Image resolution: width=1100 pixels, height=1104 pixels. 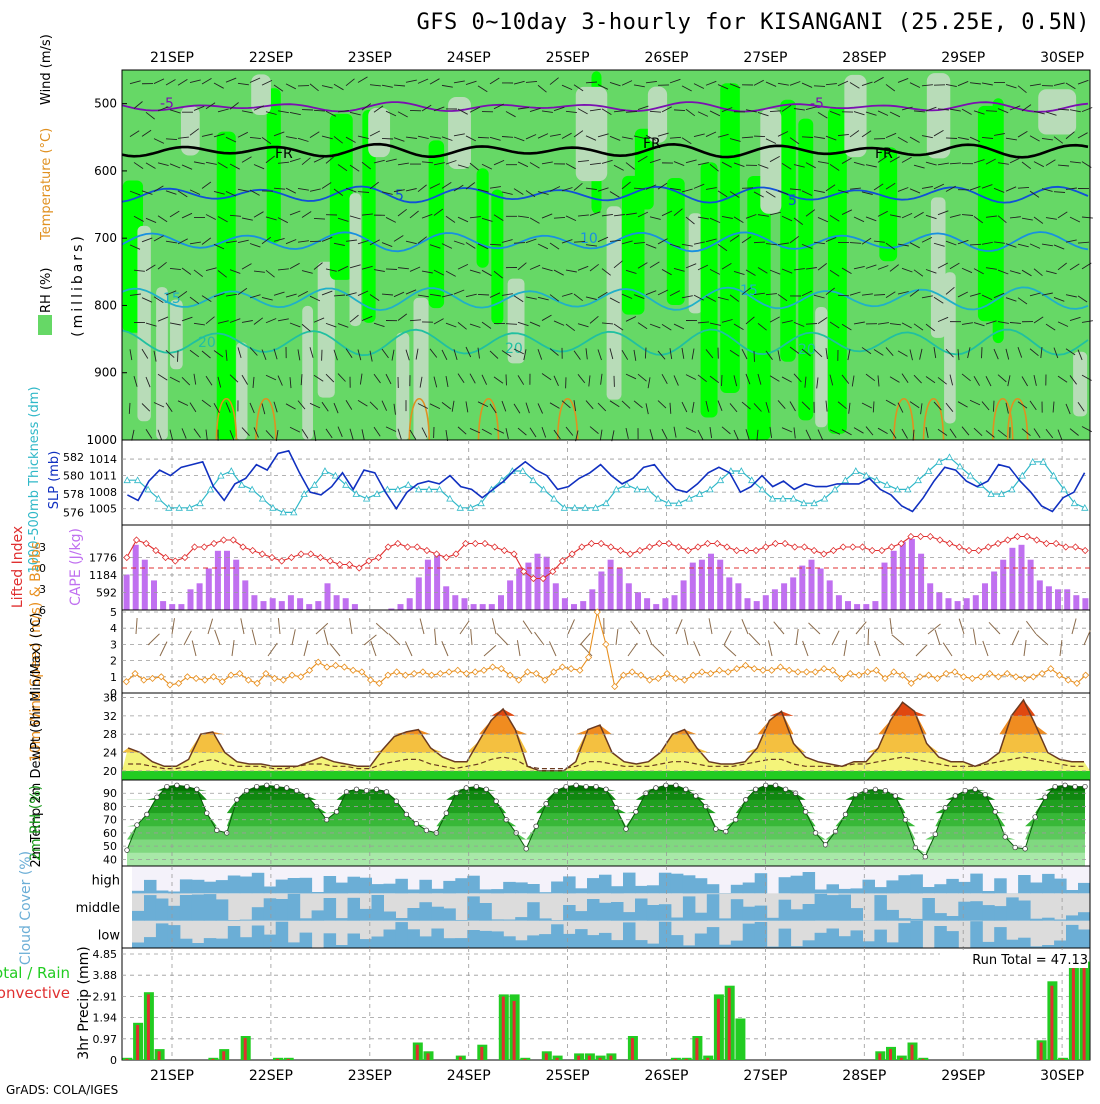 What do you see at coordinates (436, 224) in the screenshot?
I see `rh-wet-cell` at bounding box center [436, 224].